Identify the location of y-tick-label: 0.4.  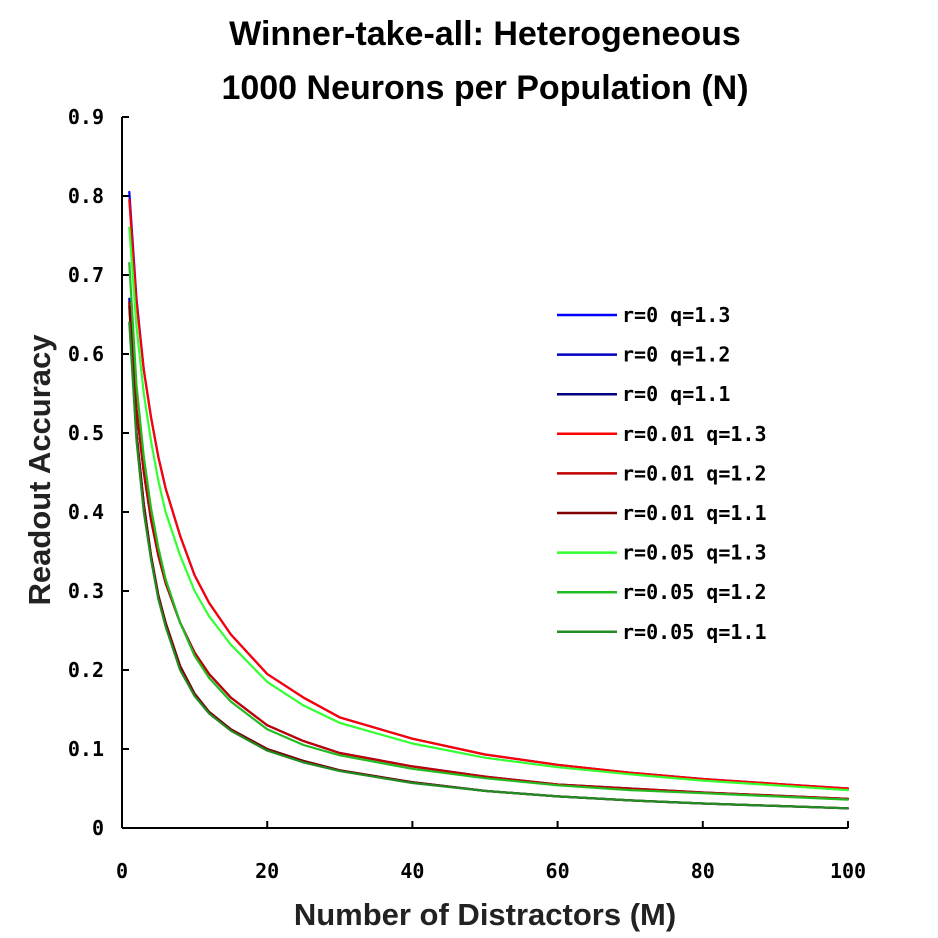
(86, 512).